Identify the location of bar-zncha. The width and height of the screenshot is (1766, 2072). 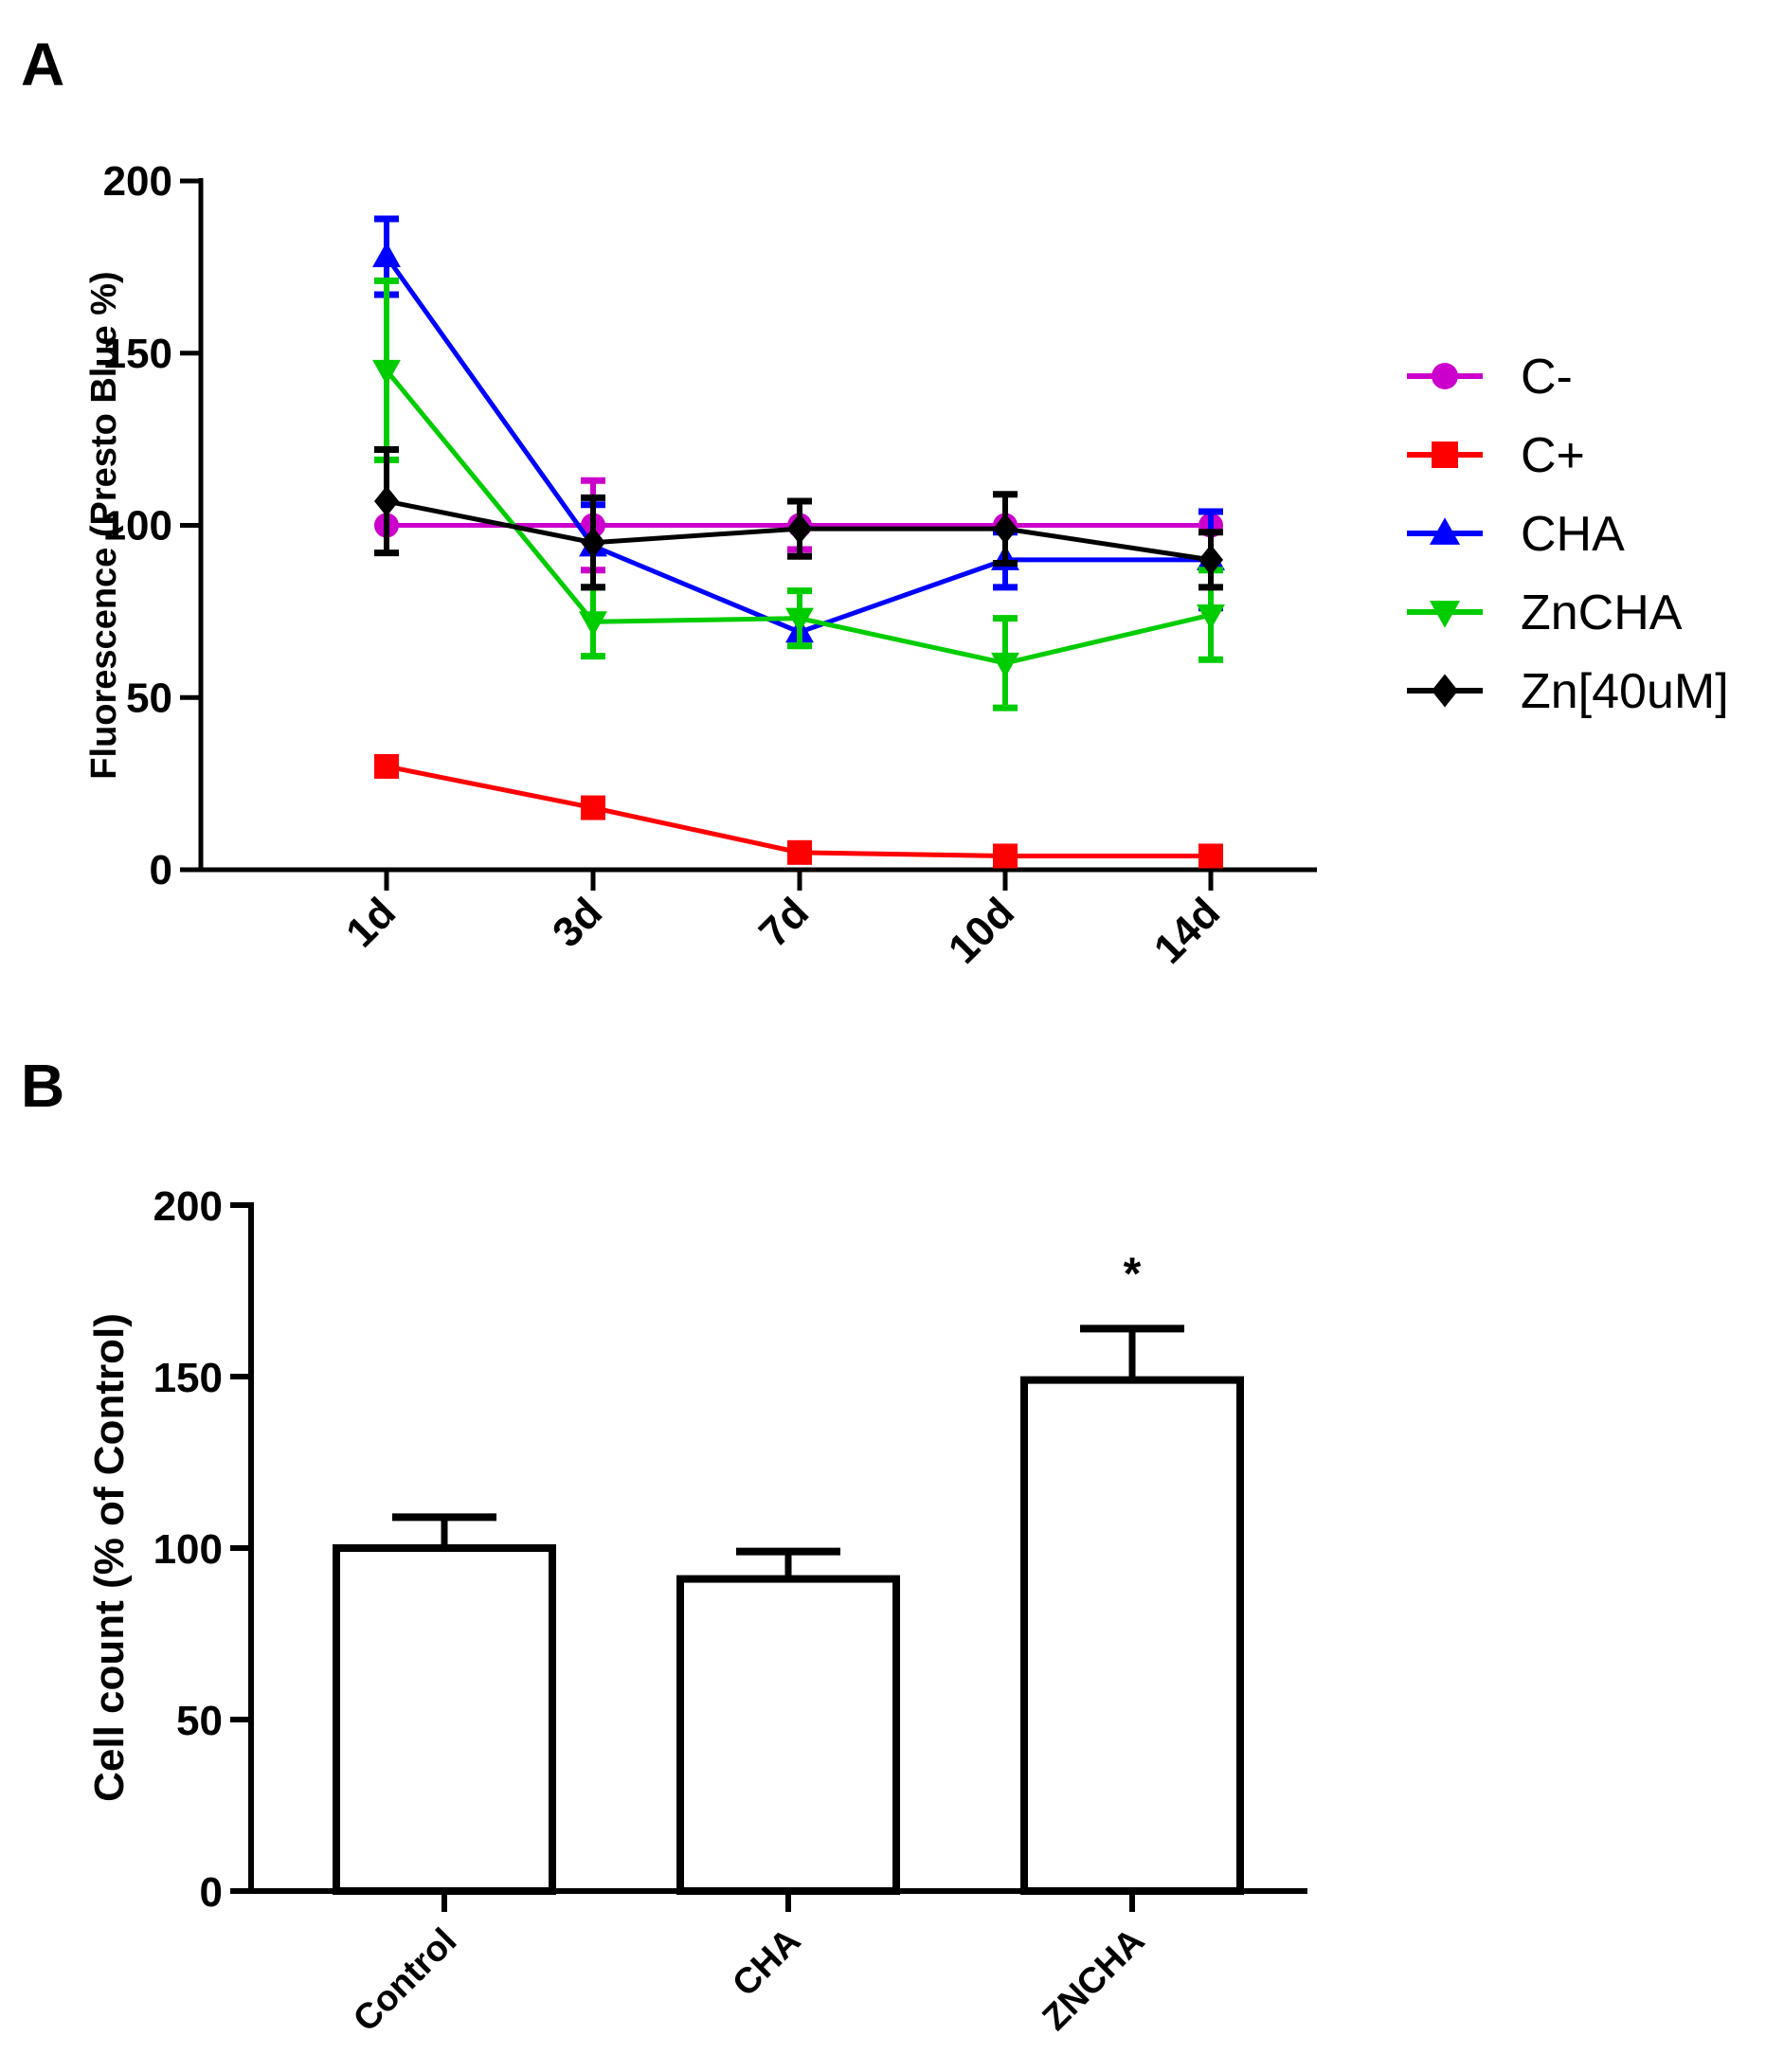
(1132, 1635).